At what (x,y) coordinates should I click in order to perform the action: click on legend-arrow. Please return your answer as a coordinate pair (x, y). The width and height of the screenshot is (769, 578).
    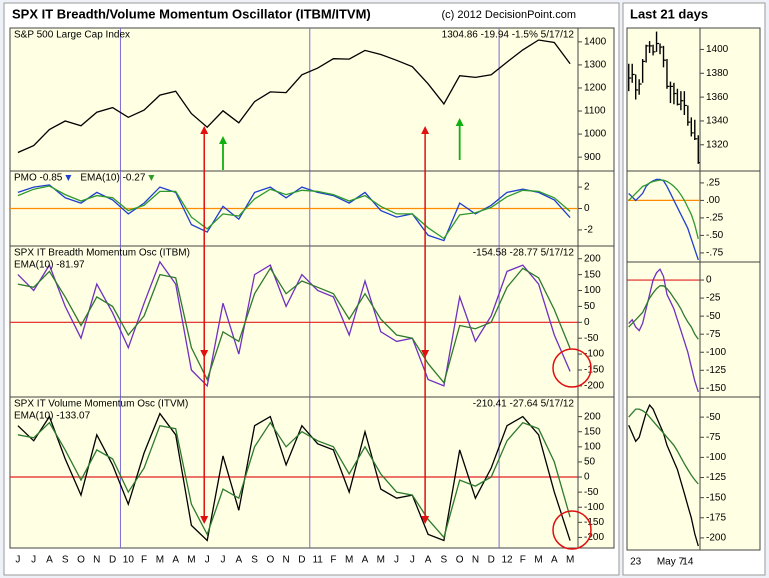
    Looking at the image, I should click on (68, 178).